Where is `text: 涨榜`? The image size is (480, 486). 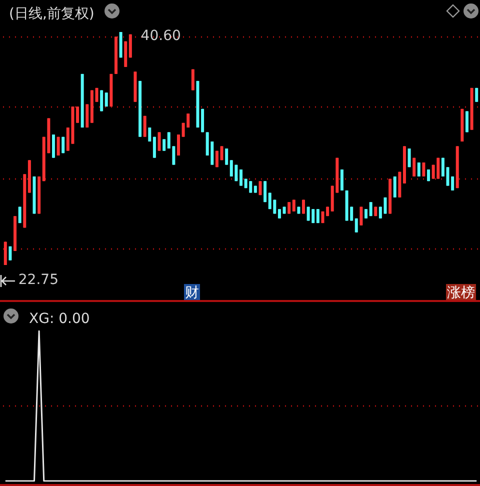 text: 涨榜 is located at coordinates (461, 293).